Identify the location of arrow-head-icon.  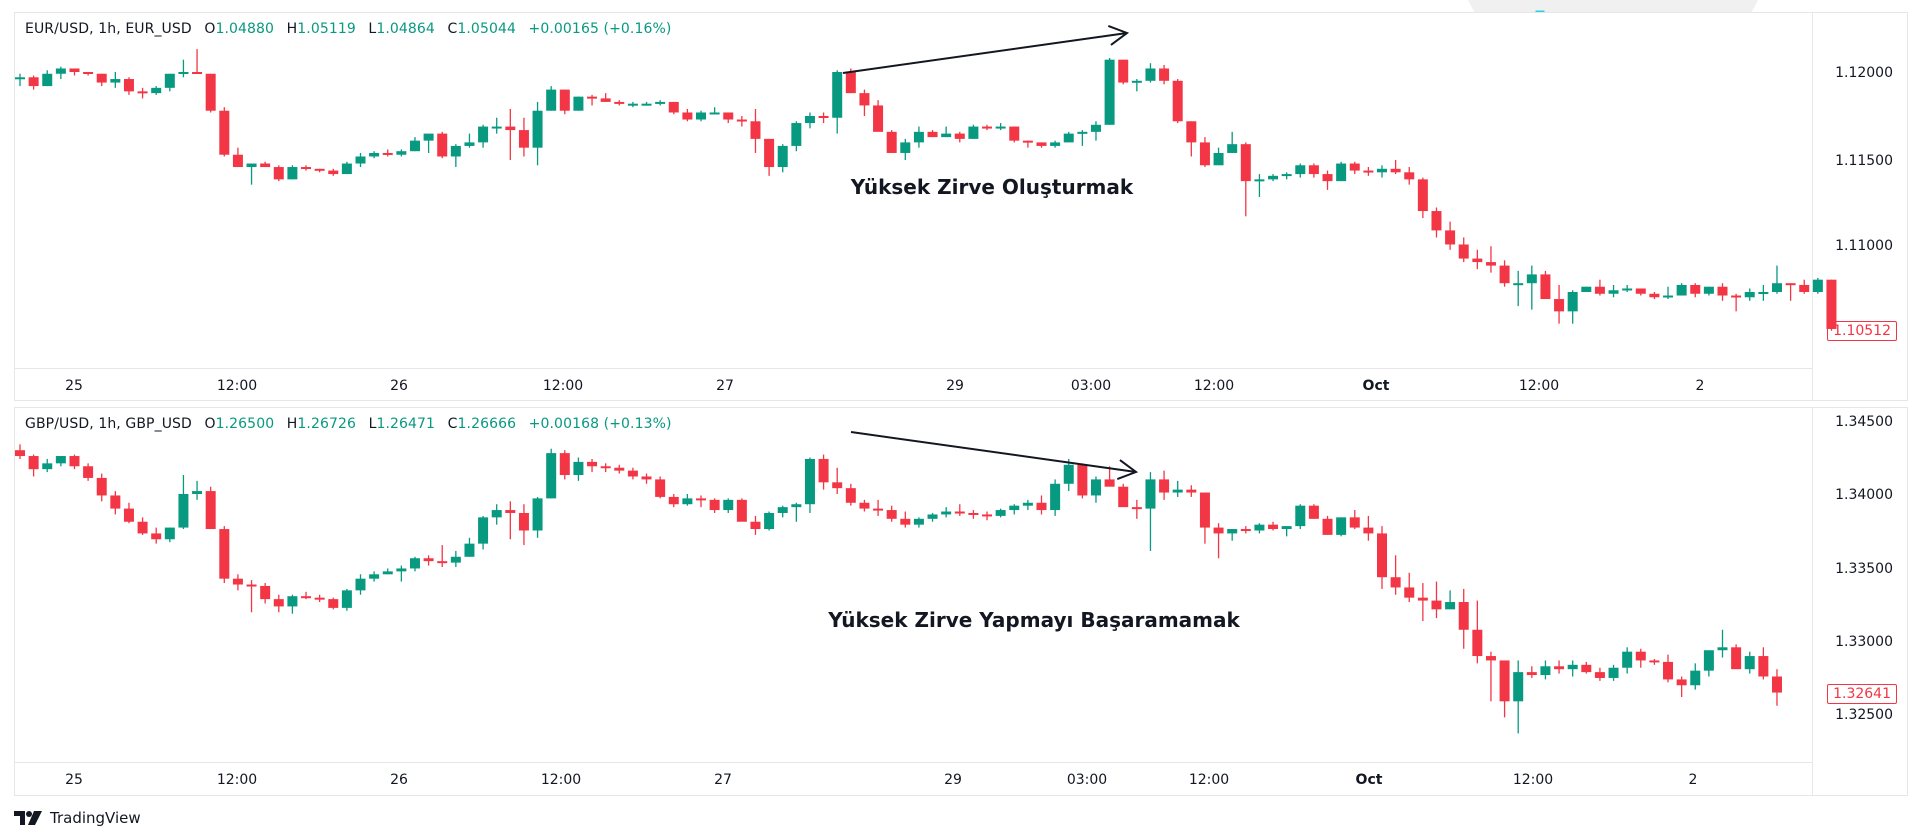
(1118, 35).